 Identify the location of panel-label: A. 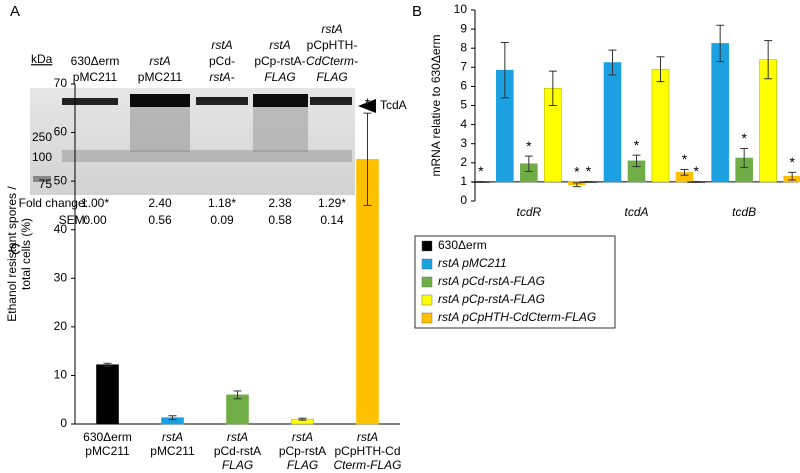
(15, 11).